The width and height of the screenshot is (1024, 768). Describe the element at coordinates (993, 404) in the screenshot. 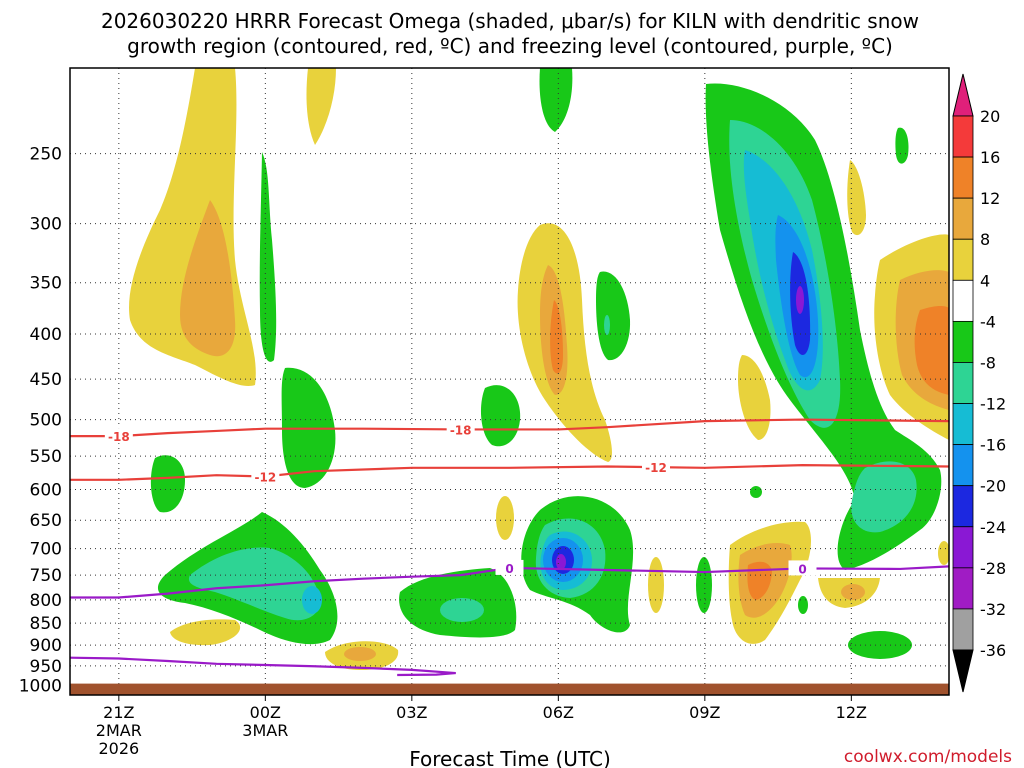

I see `colorbar-label-7: -12` at that location.